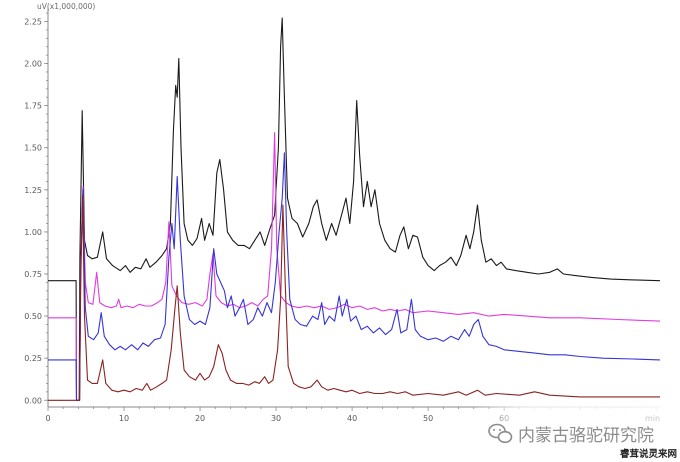 Image resolution: width=680 pixels, height=462 pixels. Describe the element at coordinates (276, 418) in the screenshot. I see `x-tick-label: 30` at that location.